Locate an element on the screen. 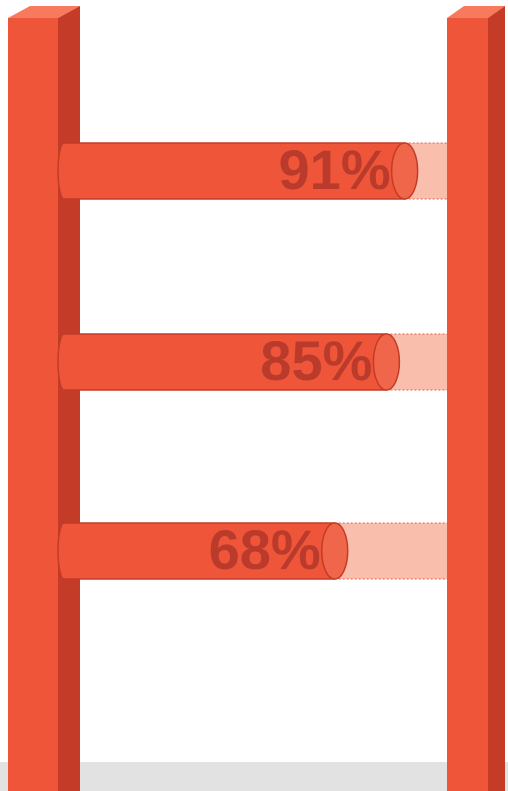 The image size is (508, 791). left-rail is located at coordinates (44, 398).